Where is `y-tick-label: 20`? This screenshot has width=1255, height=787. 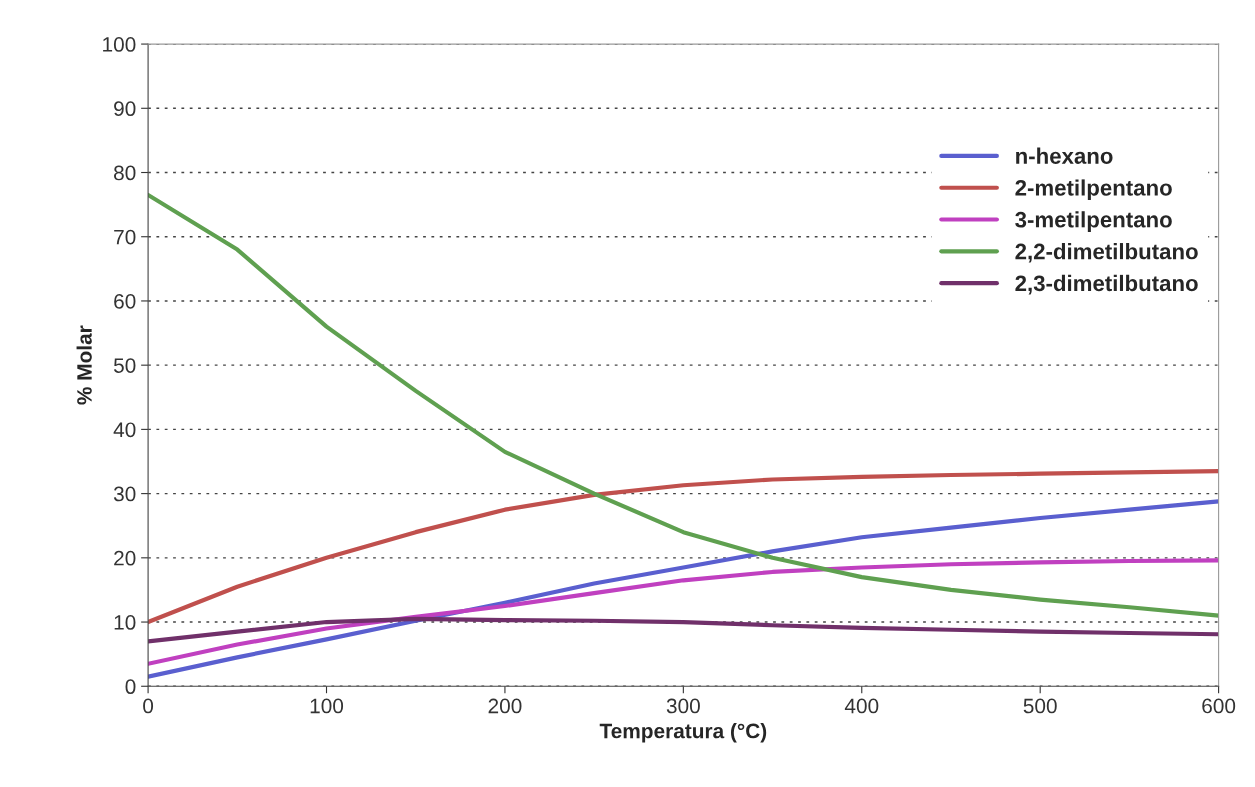 y-tick-label: 20 is located at coordinates (125, 558).